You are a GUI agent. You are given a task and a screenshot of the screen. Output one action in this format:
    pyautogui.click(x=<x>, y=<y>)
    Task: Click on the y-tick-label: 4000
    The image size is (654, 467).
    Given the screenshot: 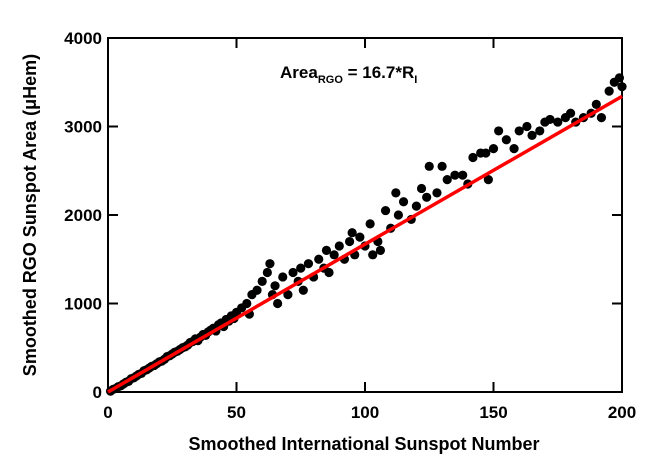 What is the action you would take?
    pyautogui.click(x=83, y=38)
    